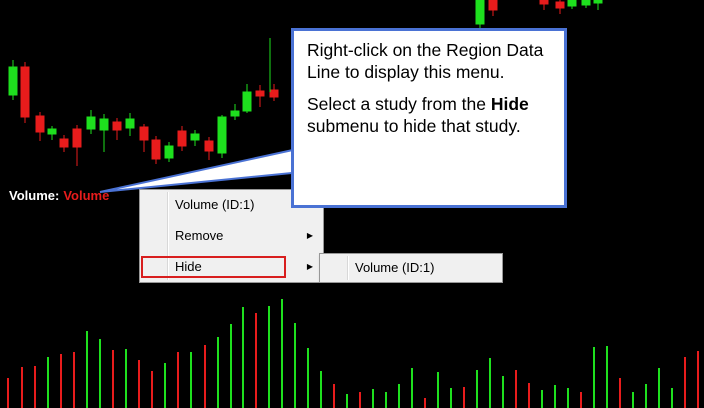  I want to click on menu-item-label: Hide, so click(188, 266).